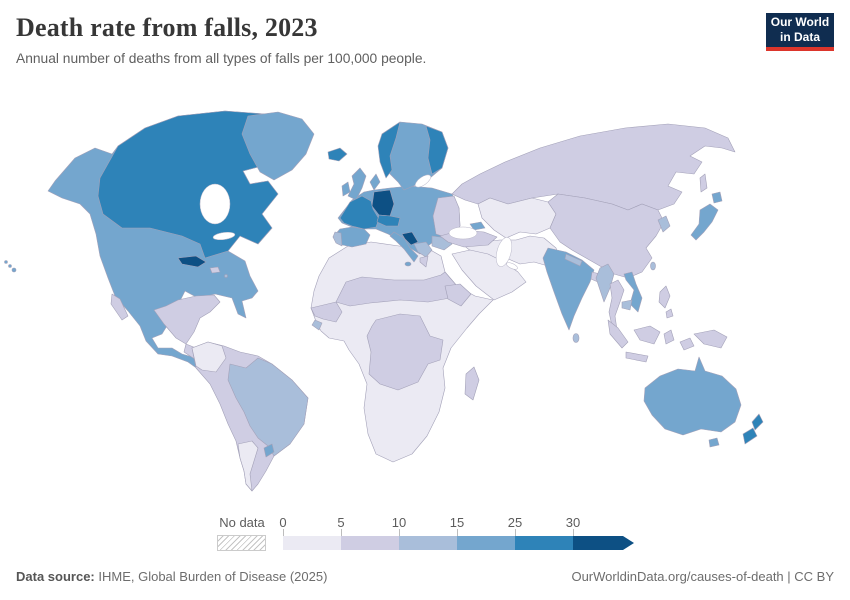 The image size is (850, 600). Describe the element at coordinates (800, 22) in the screenshot. I see `owid-logo-line1: Our World` at that location.